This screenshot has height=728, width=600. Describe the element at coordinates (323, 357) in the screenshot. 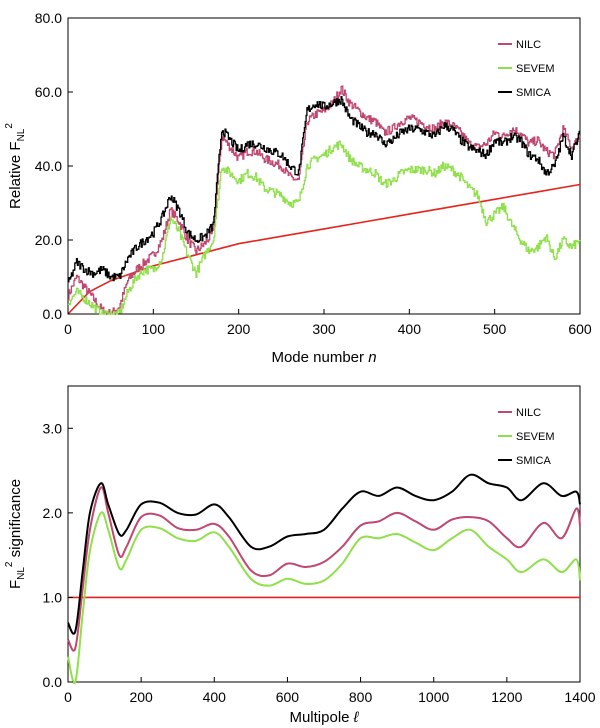

I see `x-axis-label: Mode number n` at that location.